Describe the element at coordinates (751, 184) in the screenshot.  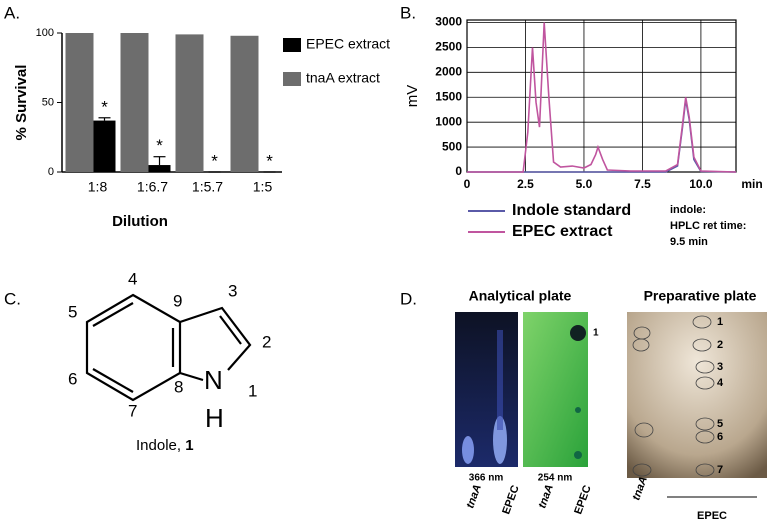
I see `x-axis-label: min` at that location.